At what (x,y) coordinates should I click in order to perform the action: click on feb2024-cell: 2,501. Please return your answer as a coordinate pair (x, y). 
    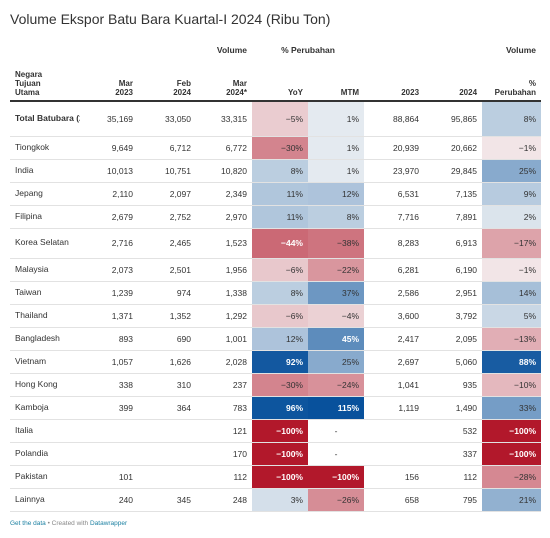
    Looking at the image, I should click on (167, 270).